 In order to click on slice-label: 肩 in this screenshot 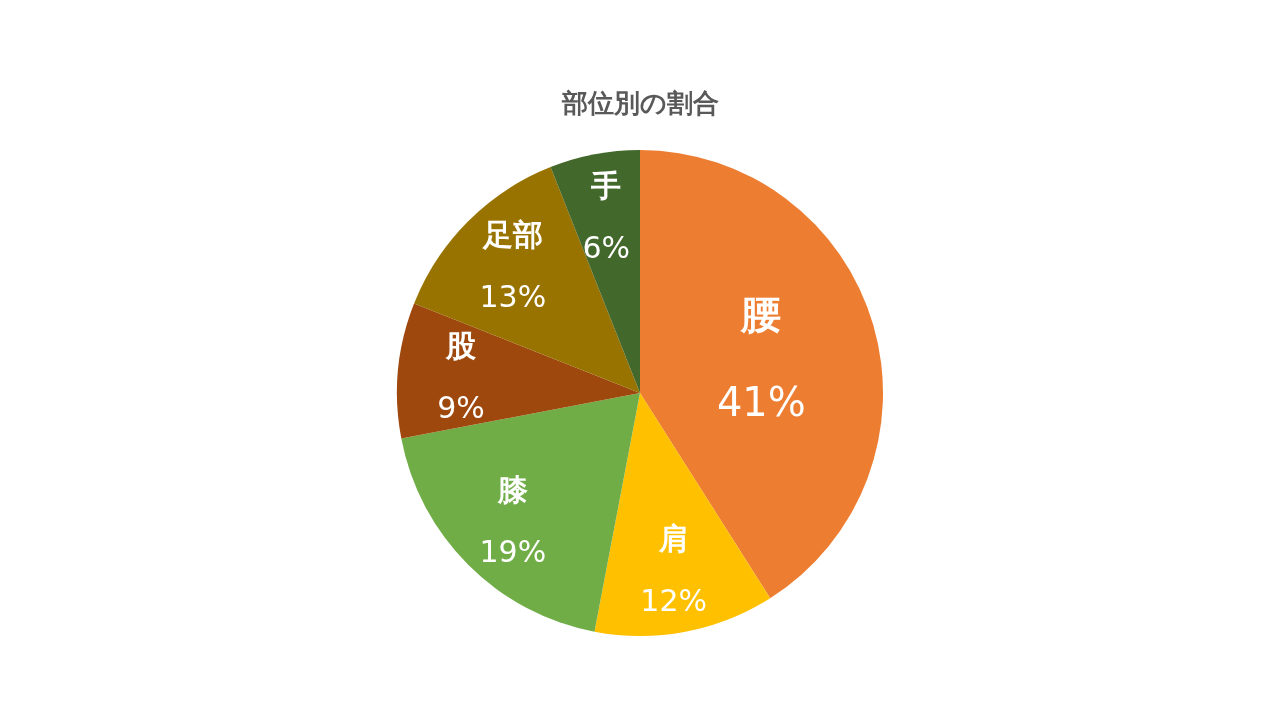, I will do `click(673, 539)`.